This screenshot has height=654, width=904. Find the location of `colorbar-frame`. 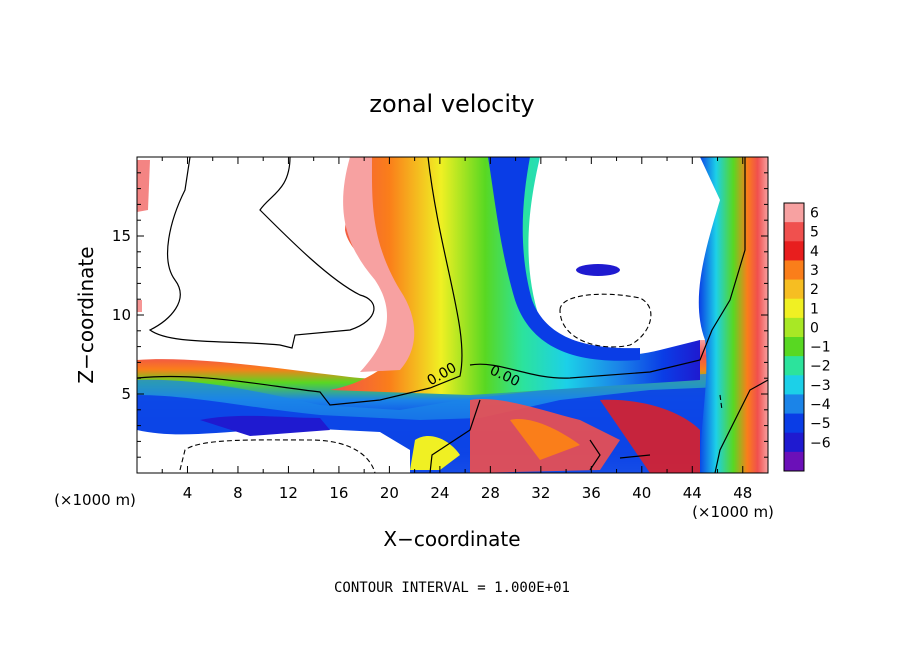

colorbar-frame is located at coordinates (794, 337).